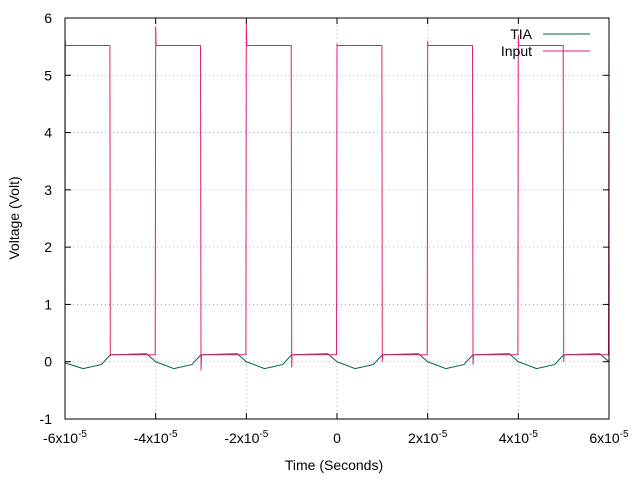 This screenshot has width=640, height=480. I want to click on x-tick-label: 6x10⁻⁵, so click(609, 437).